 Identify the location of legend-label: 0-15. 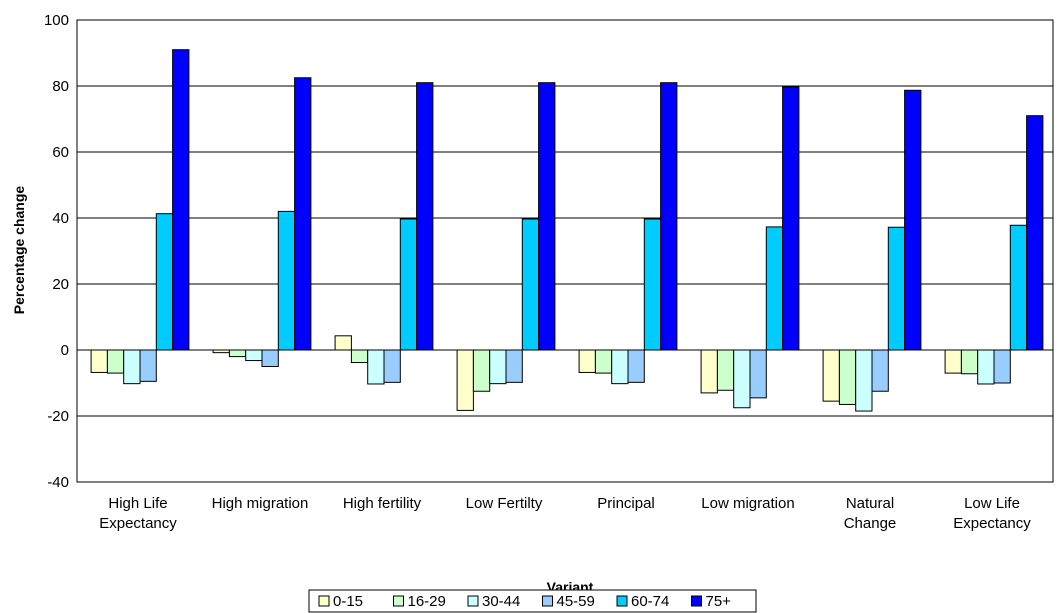
(348, 601).